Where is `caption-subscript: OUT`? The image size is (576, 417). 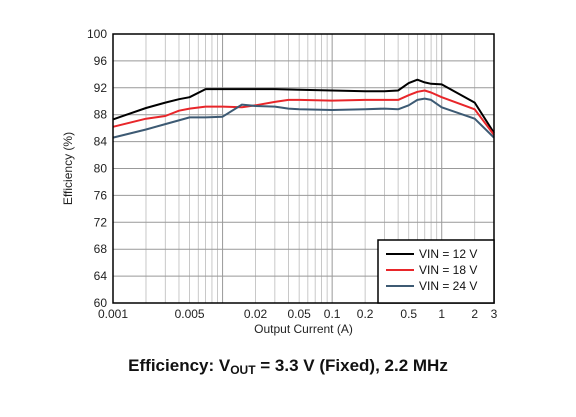
caption-subscript: OUT is located at coordinates (243, 370).